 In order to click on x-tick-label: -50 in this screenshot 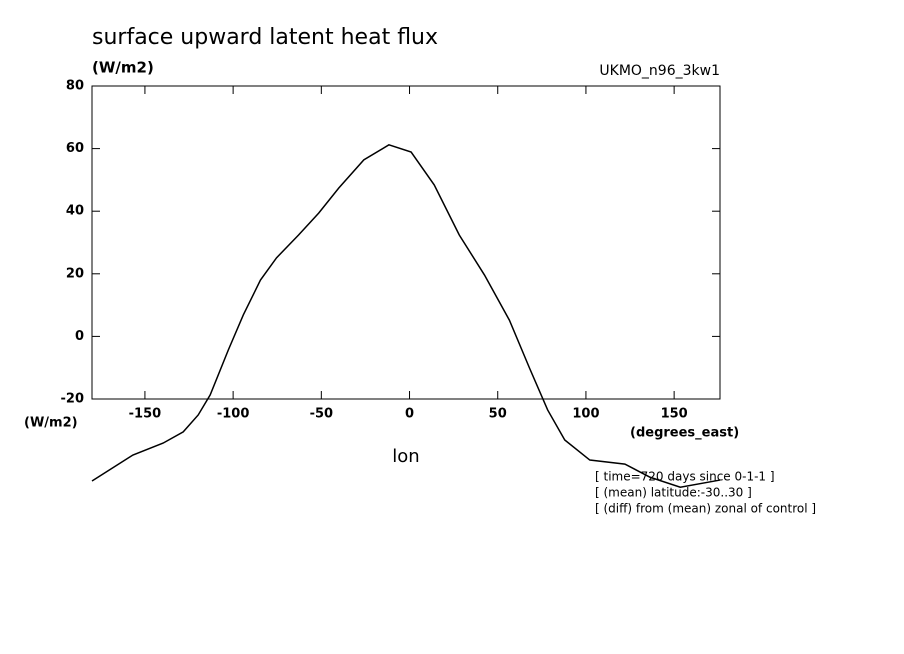, I will do `click(322, 414)`.